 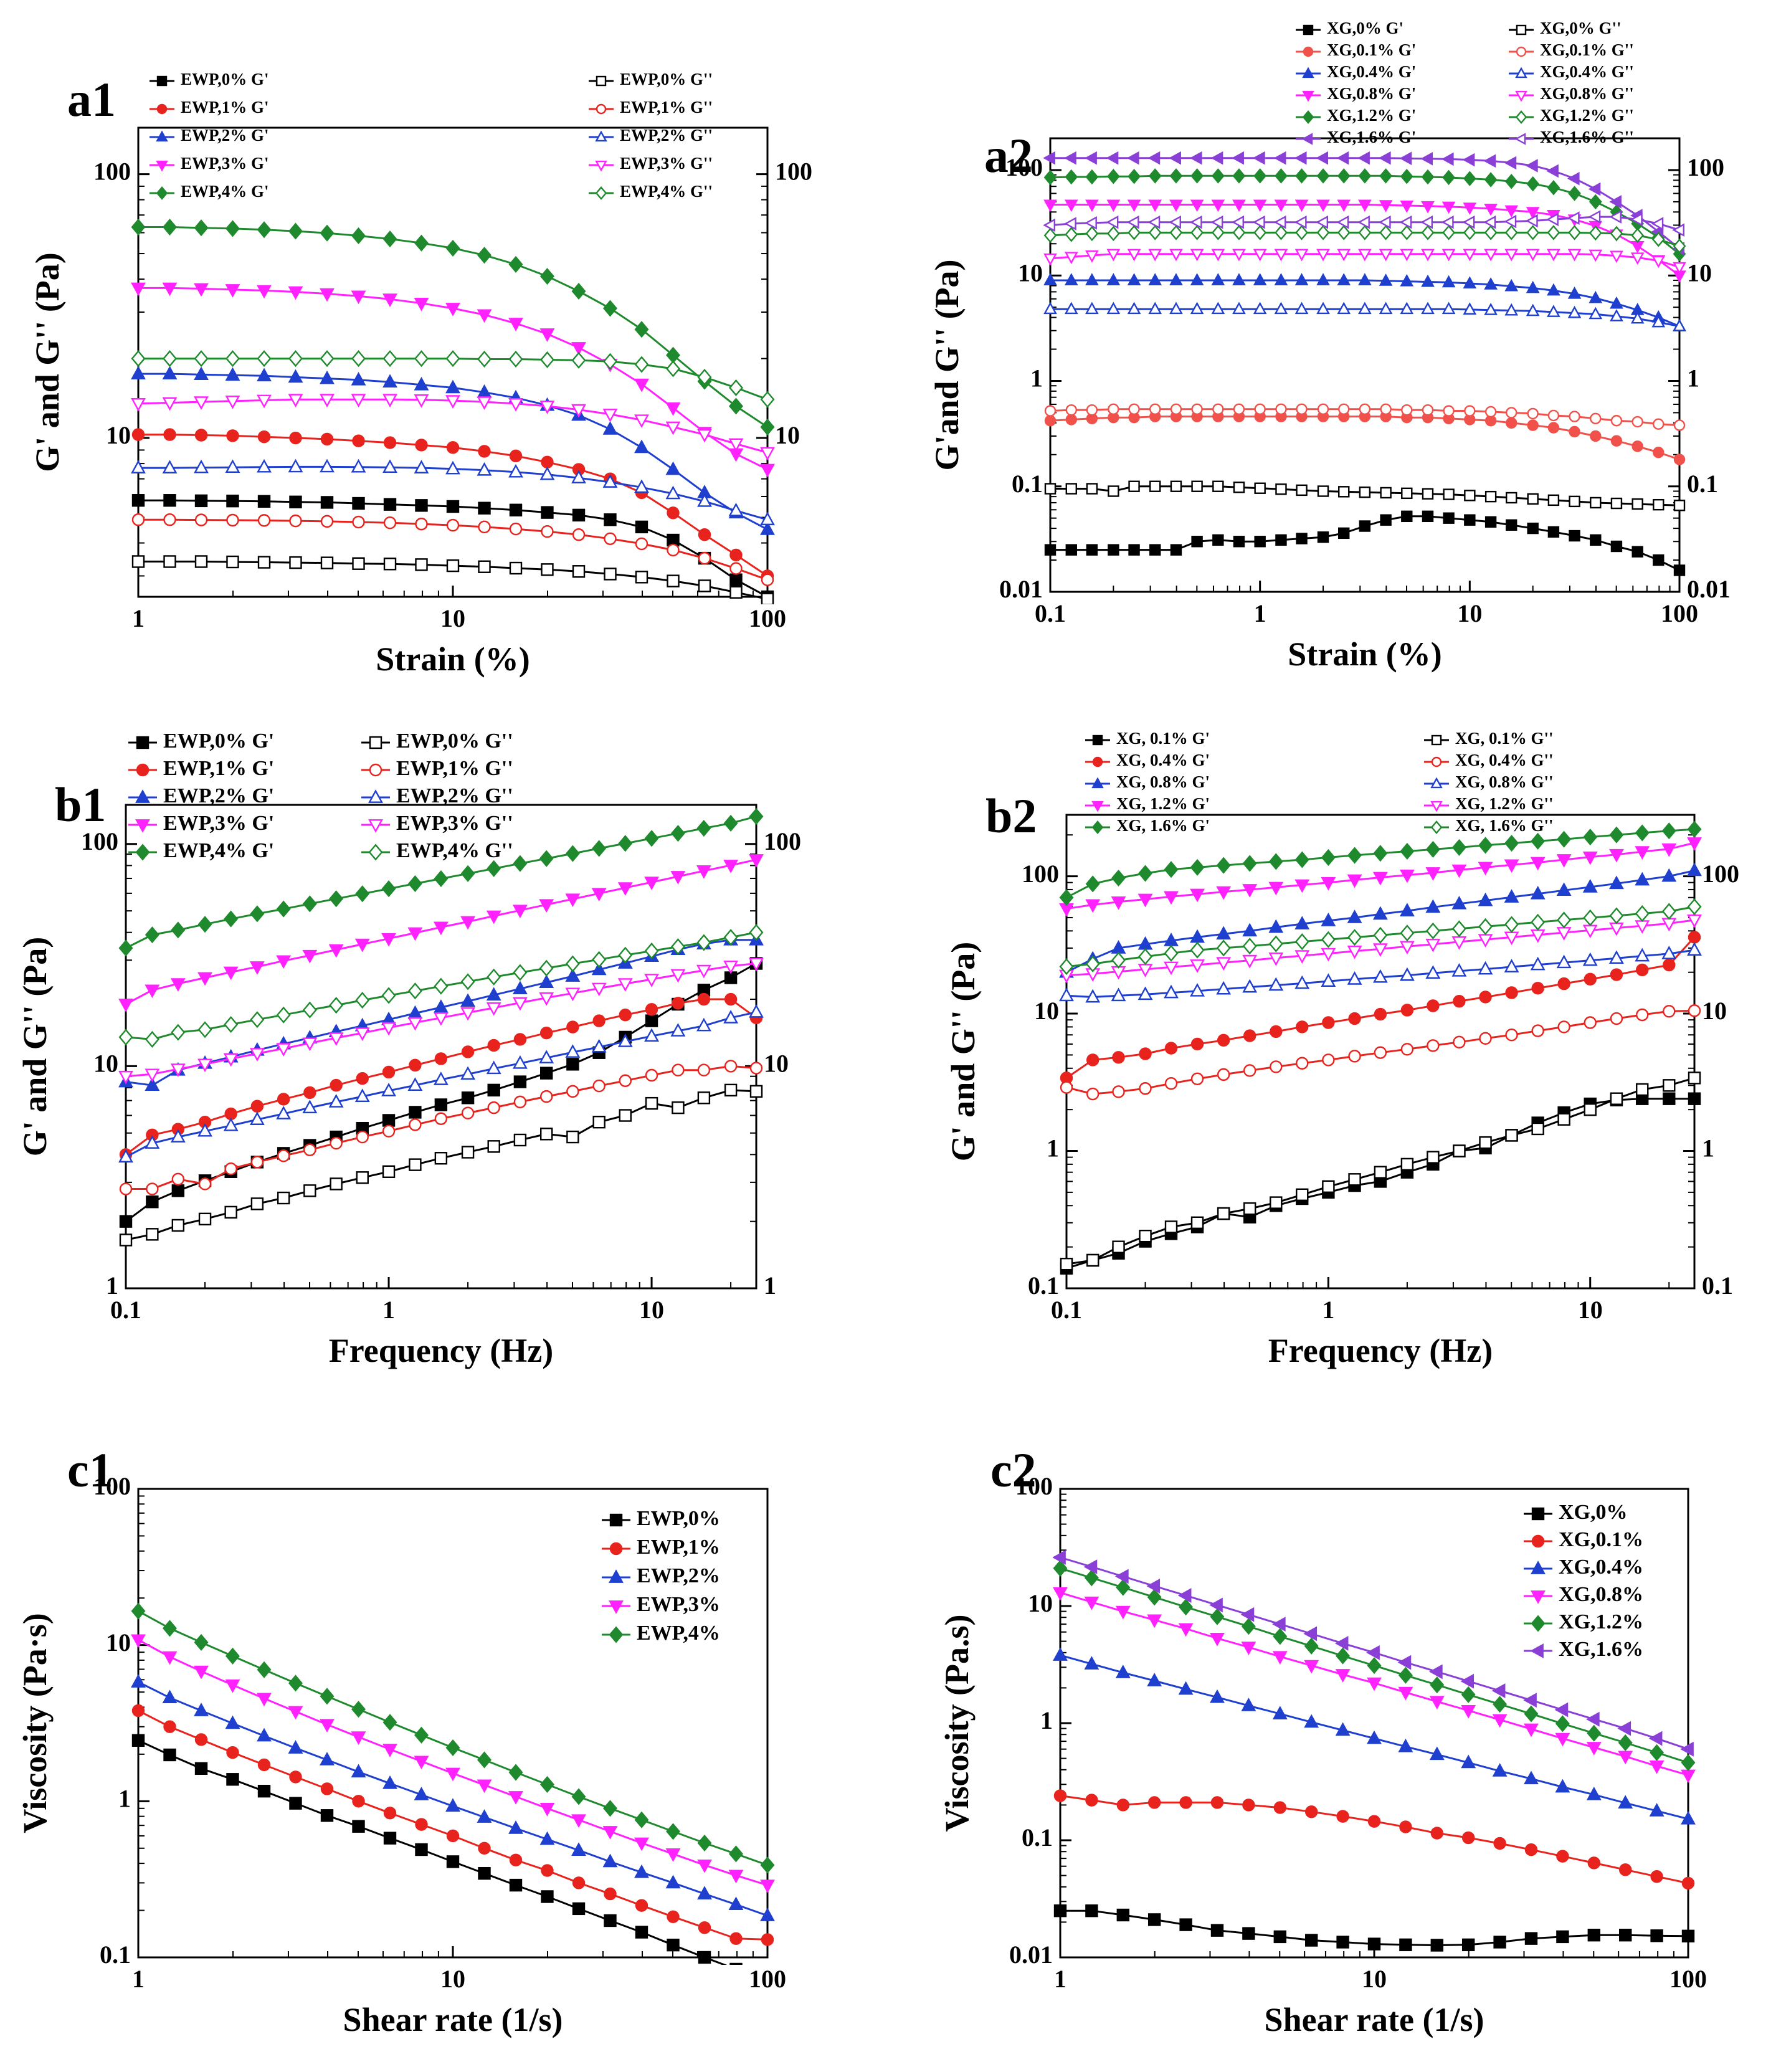 I want to click on legend-item: XG, 0.4% G'', so click(x=1489, y=760).